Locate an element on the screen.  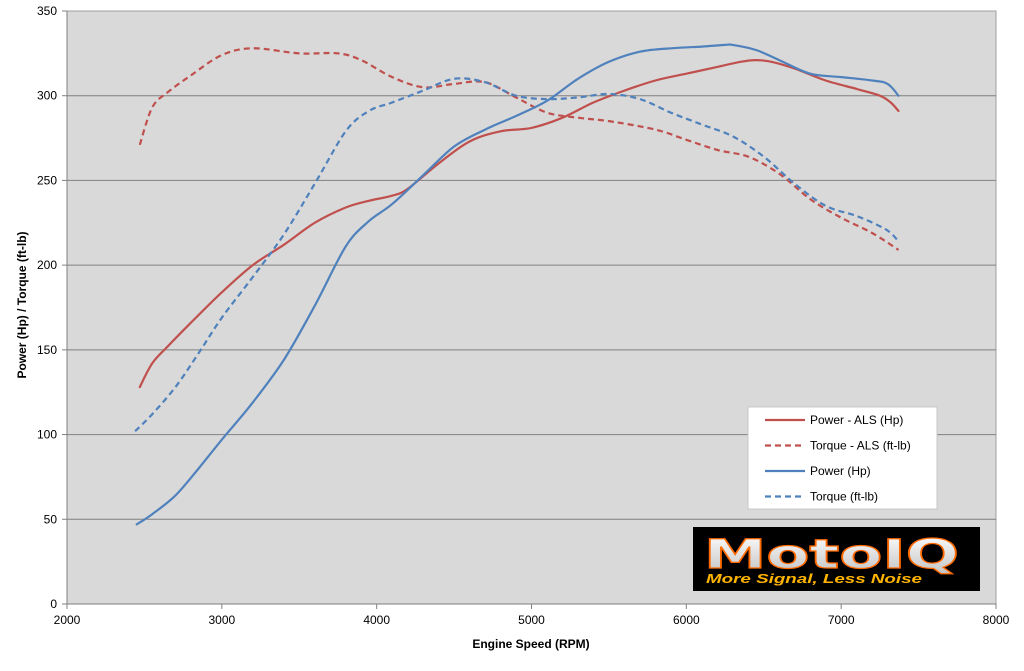
x-tick-label: 2000 is located at coordinates (67, 620).